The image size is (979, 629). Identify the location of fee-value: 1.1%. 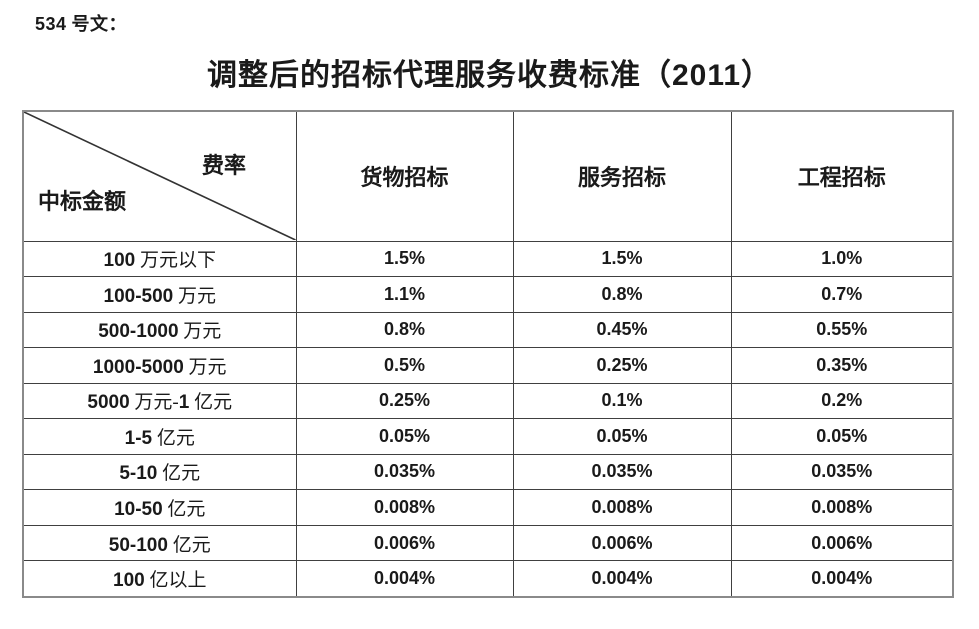
(404, 294).